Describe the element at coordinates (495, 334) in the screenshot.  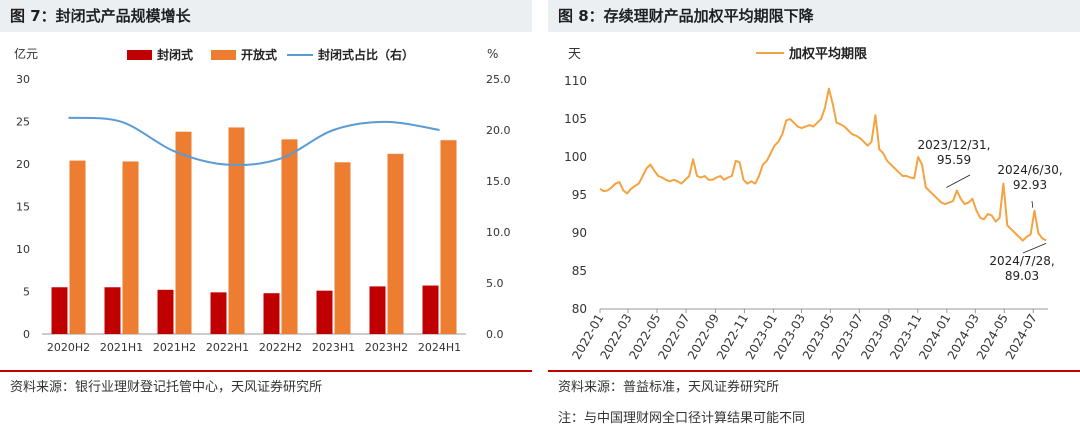
I see `y-tick-right: 0.0` at that location.